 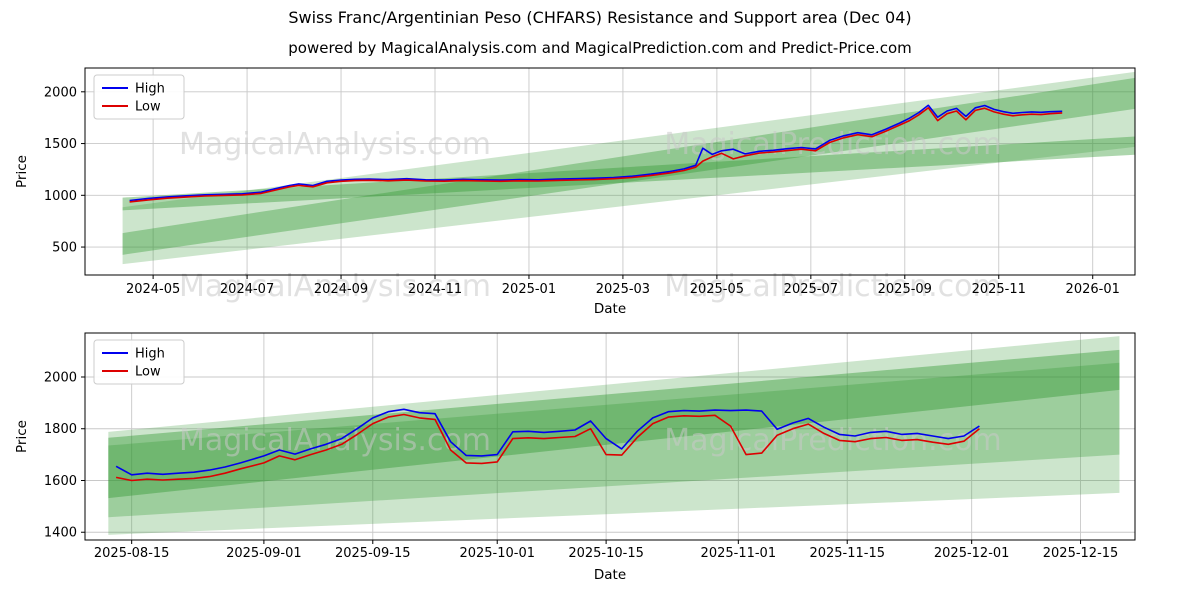 I want to click on x-tick-label: 2025-01, so click(x=529, y=289).